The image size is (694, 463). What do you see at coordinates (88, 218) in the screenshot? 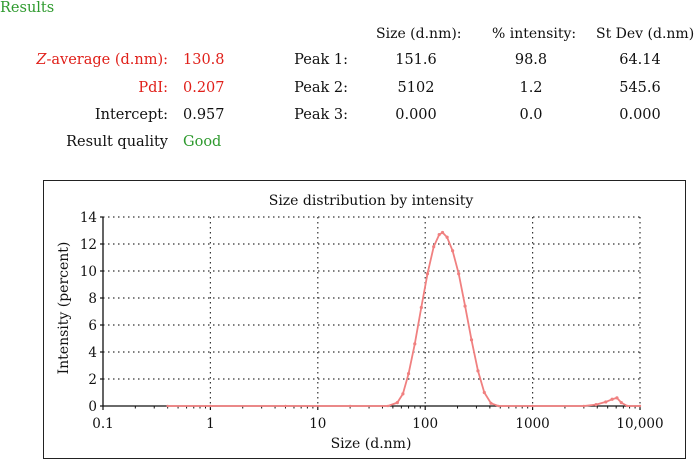
I see `y-tick-label: 14` at bounding box center [88, 218].